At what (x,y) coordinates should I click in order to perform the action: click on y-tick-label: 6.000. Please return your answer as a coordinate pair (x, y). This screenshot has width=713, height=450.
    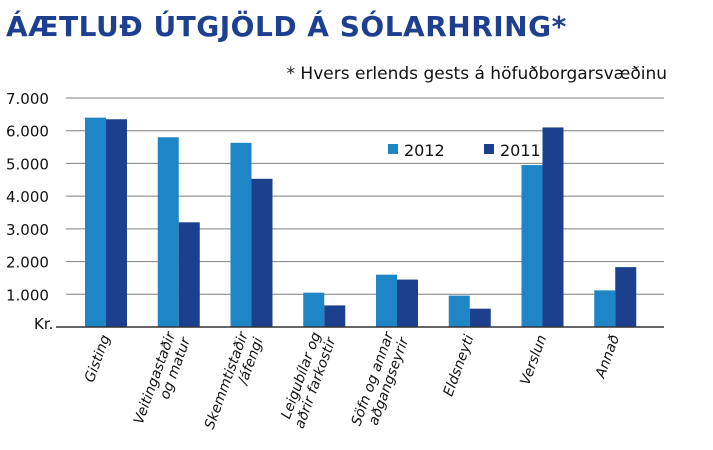
    Looking at the image, I should click on (27, 132).